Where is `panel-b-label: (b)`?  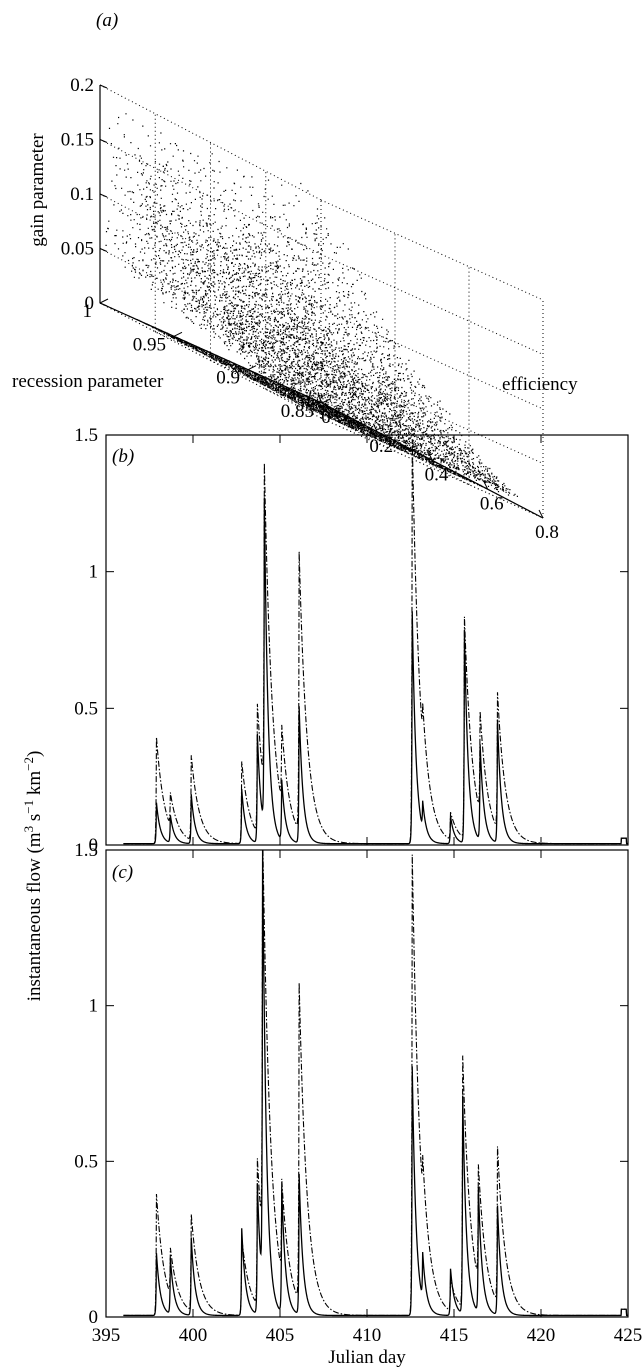
panel-b-label: (b) is located at coordinates (123, 456).